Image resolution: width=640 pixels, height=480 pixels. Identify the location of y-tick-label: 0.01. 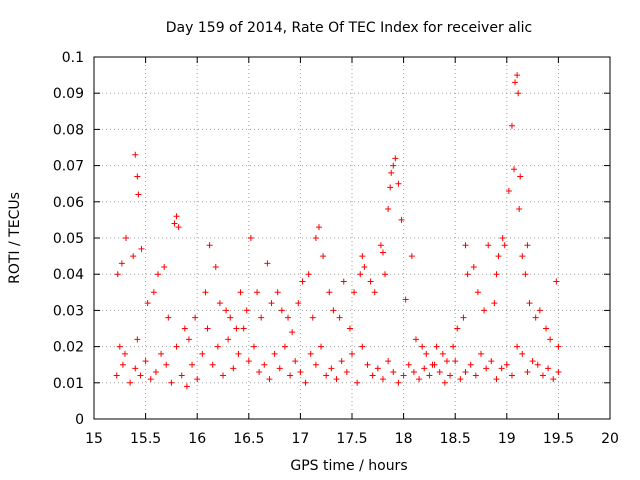
(68, 384).